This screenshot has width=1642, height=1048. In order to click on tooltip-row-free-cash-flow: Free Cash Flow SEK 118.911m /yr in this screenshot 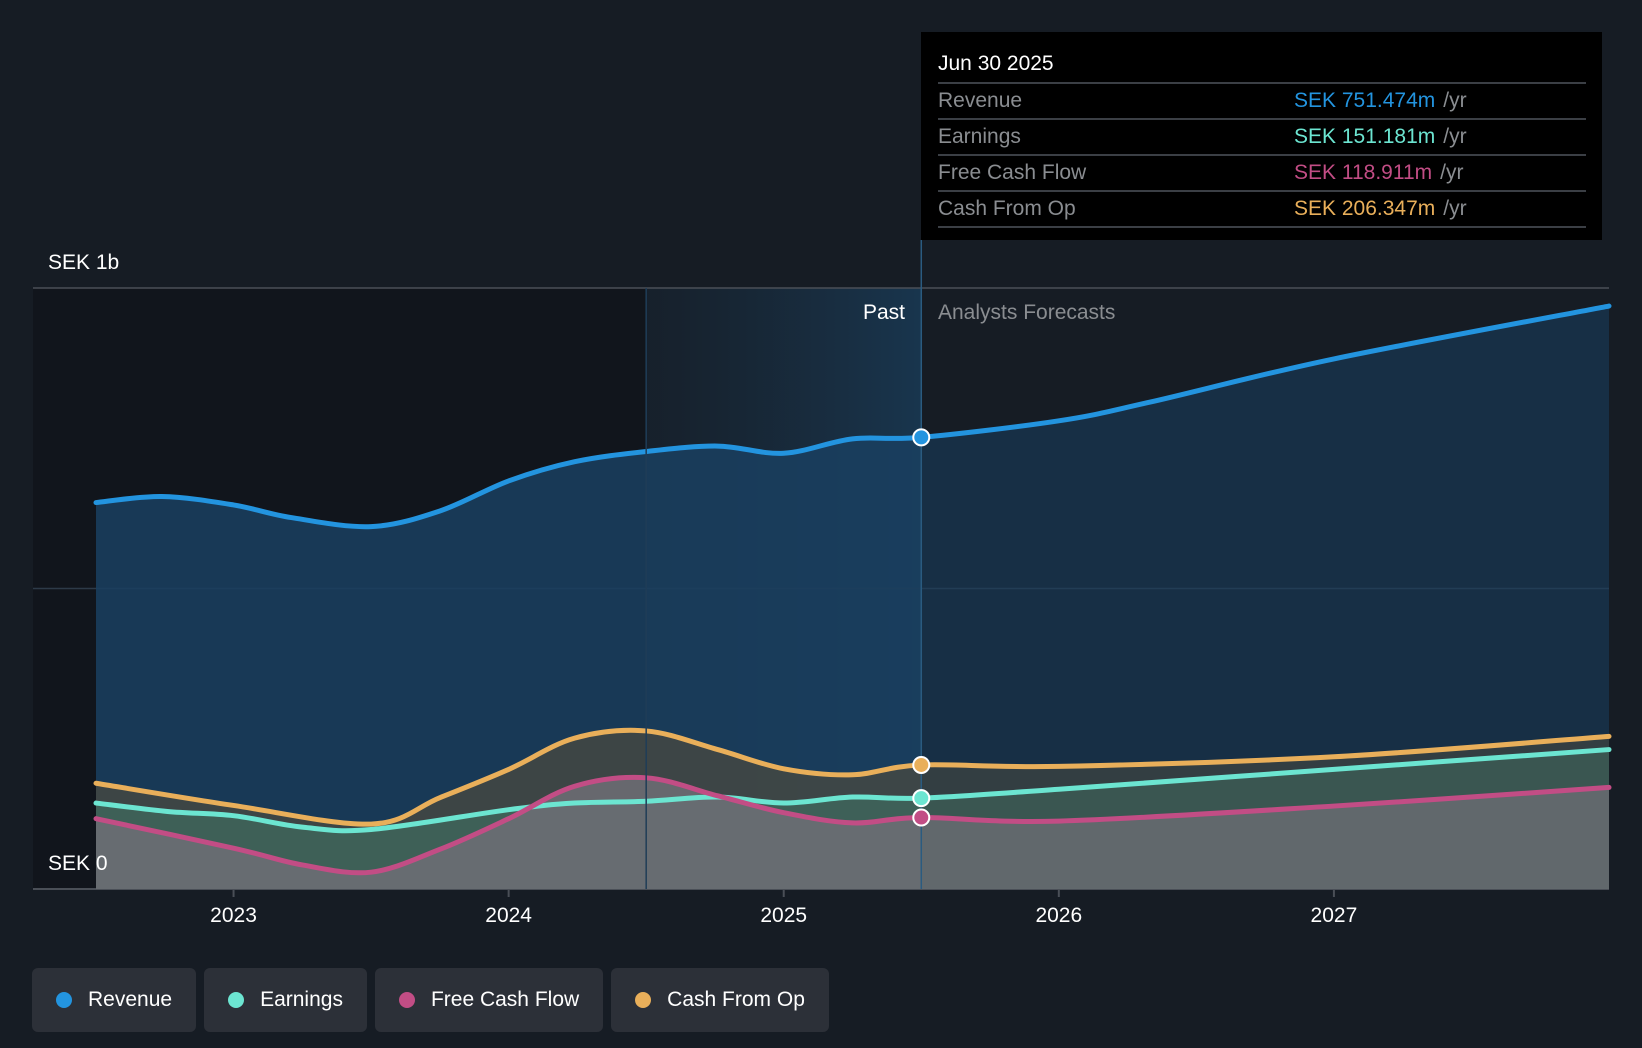, I will do `click(1262, 174)`.